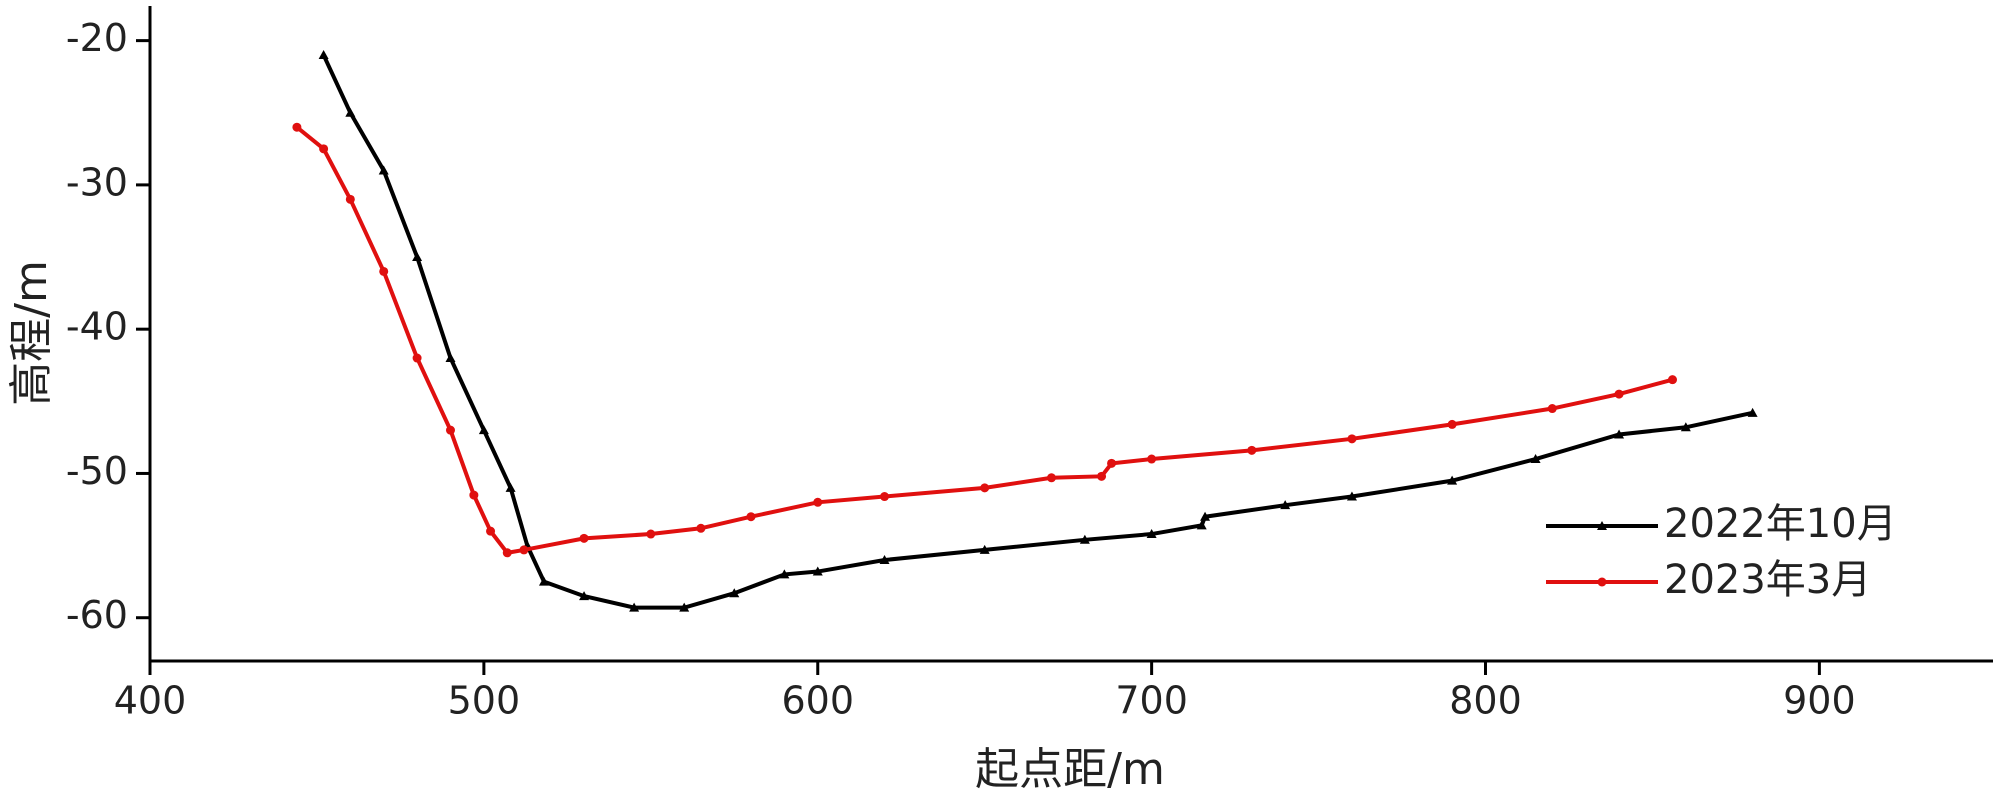 The width and height of the screenshot is (2000, 801). Describe the element at coordinates (1485, 701) in the screenshot. I see `x-tick-label: 800` at that location.